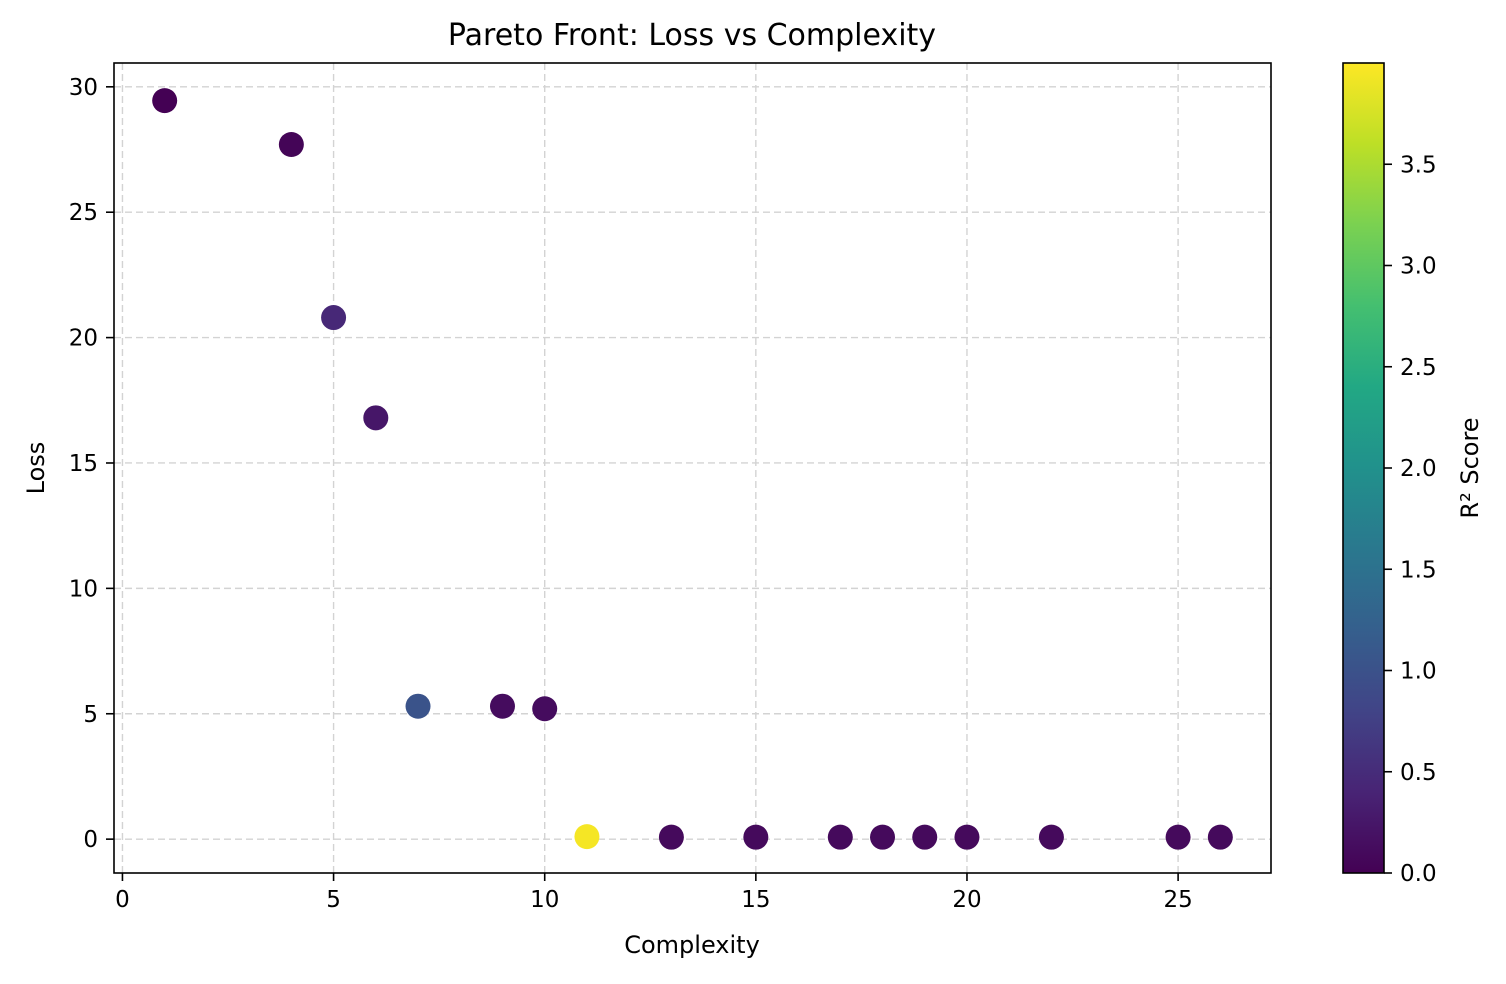 The width and height of the screenshot is (1506, 984). Describe the element at coordinates (1418, 672) in the screenshot. I see `colorbar-tick-label: 1.0` at that location.